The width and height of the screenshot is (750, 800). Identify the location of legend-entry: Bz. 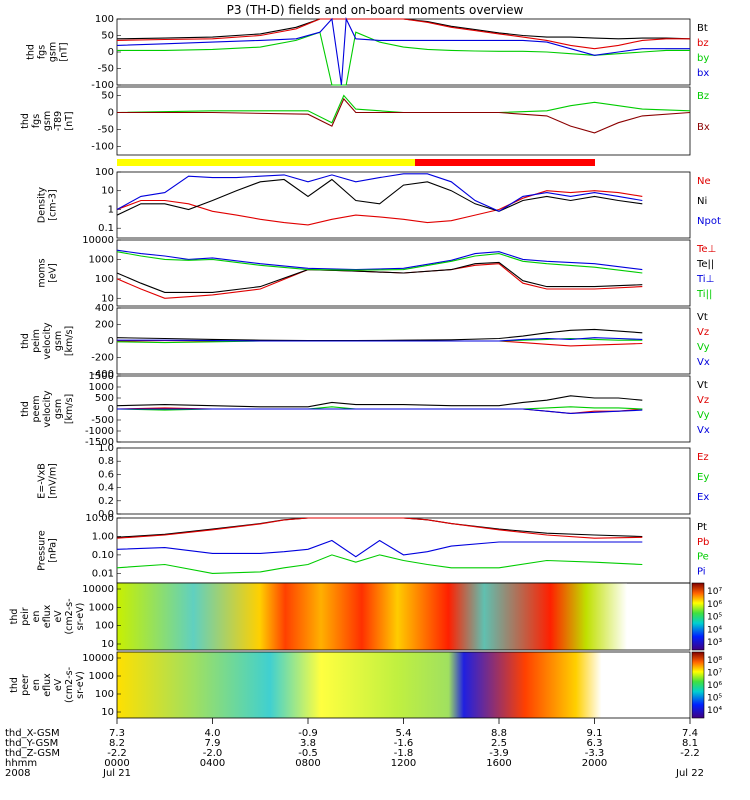
(703, 96).